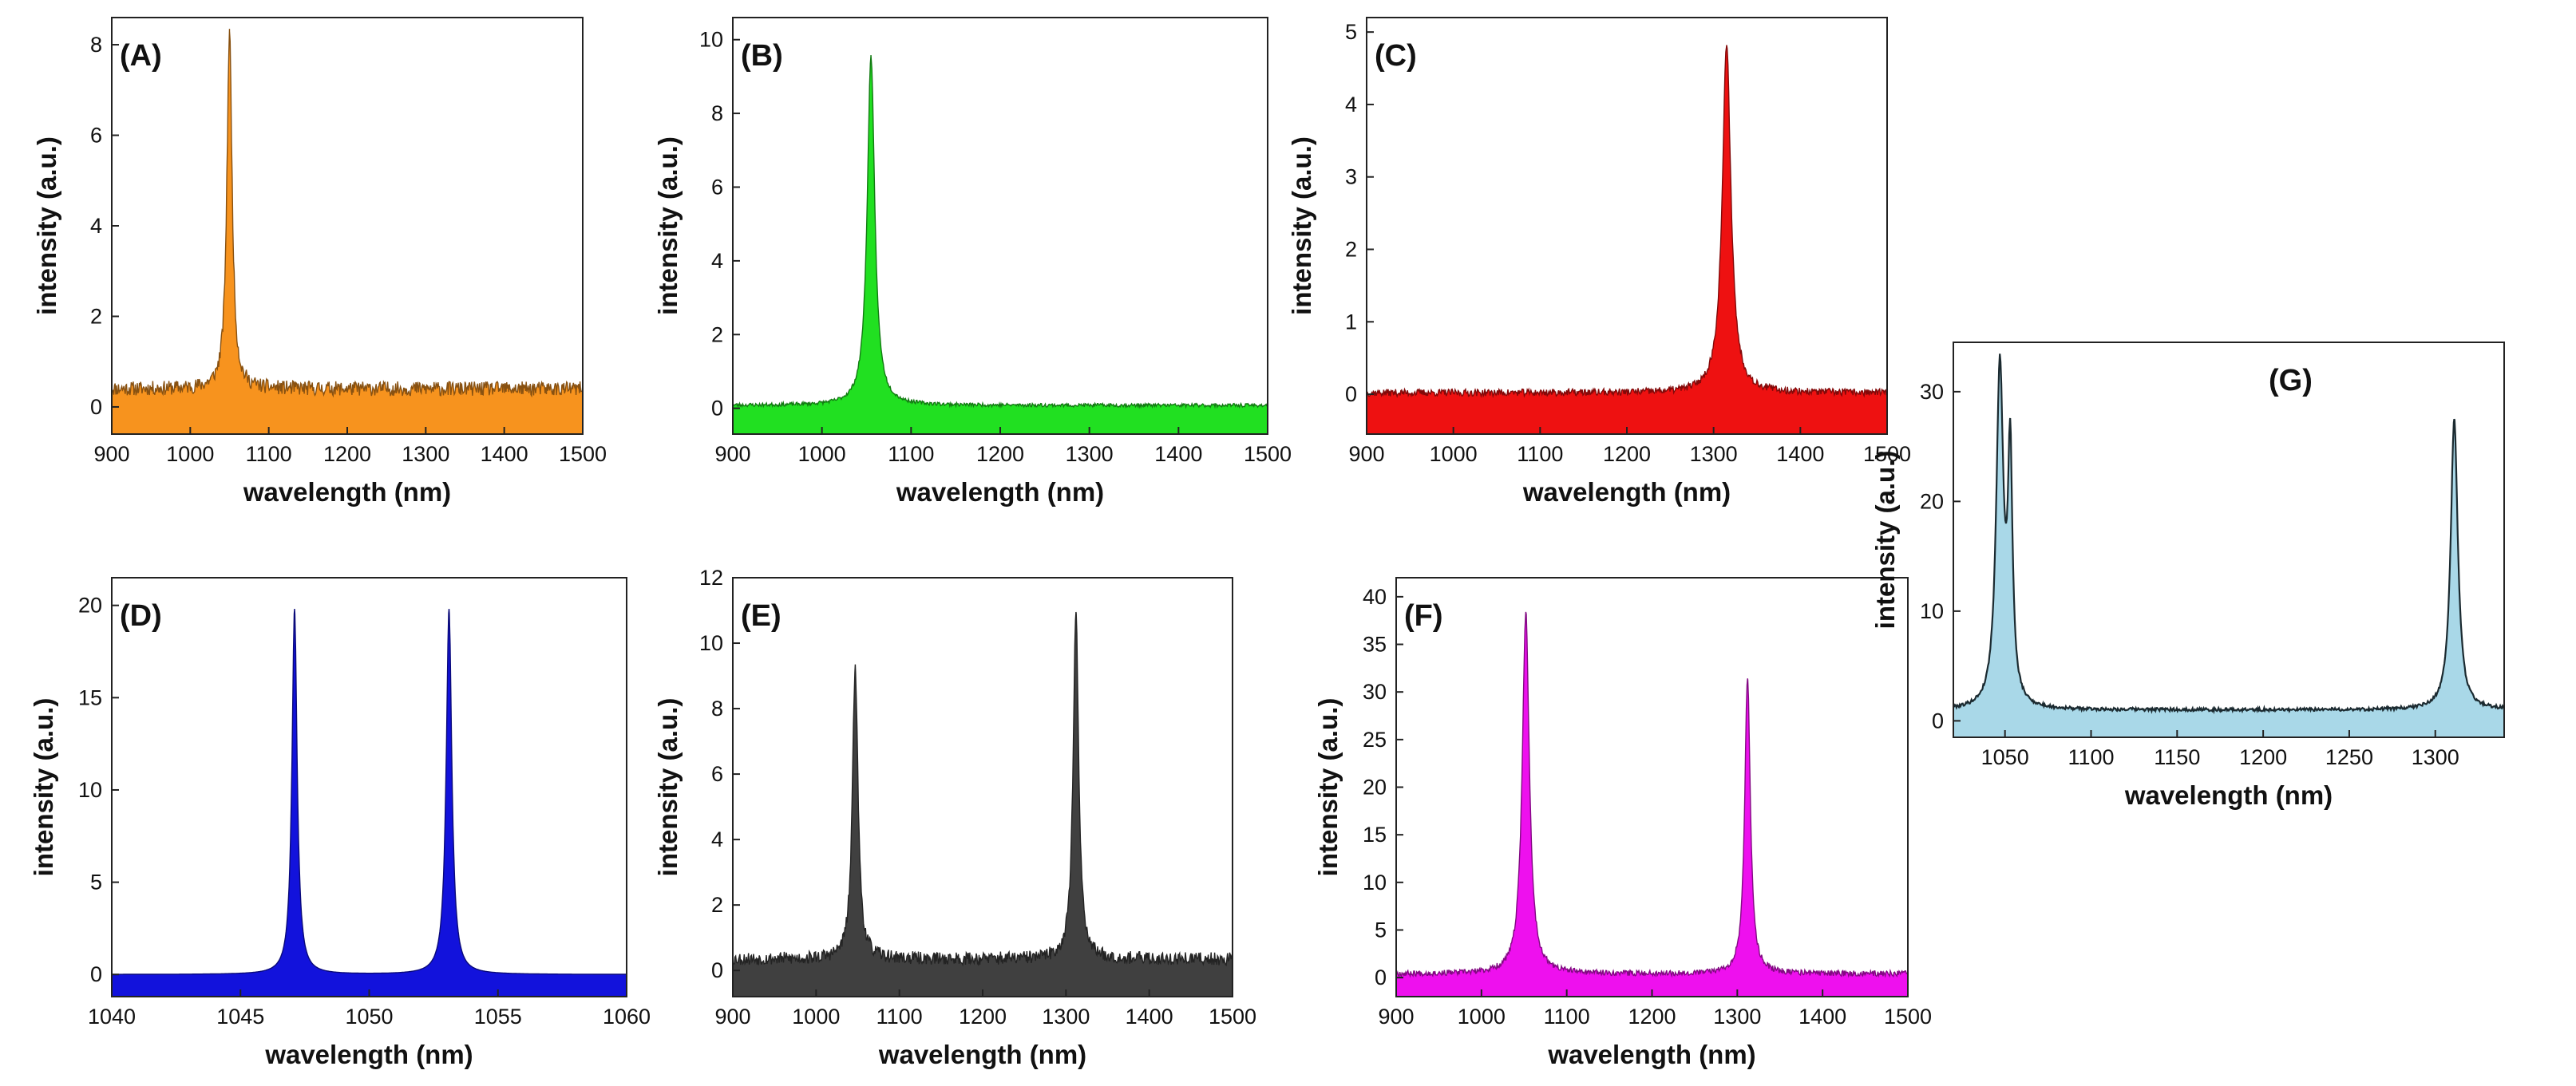 The width and height of the screenshot is (2576, 1086). I want to click on panel-a-x-tick-label: 1300, so click(425, 454).